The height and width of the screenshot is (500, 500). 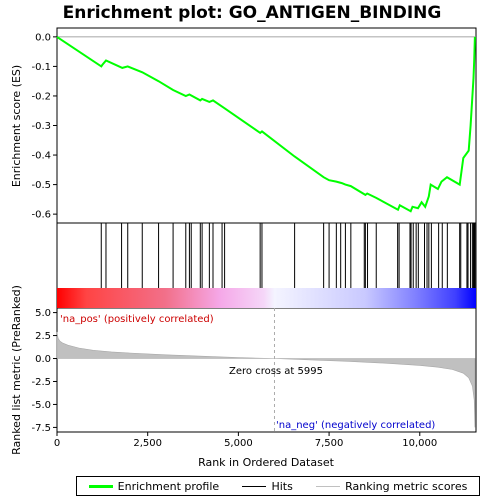 I want to click on metric-y-tick-label: -5.0, so click(x=41, y=405).